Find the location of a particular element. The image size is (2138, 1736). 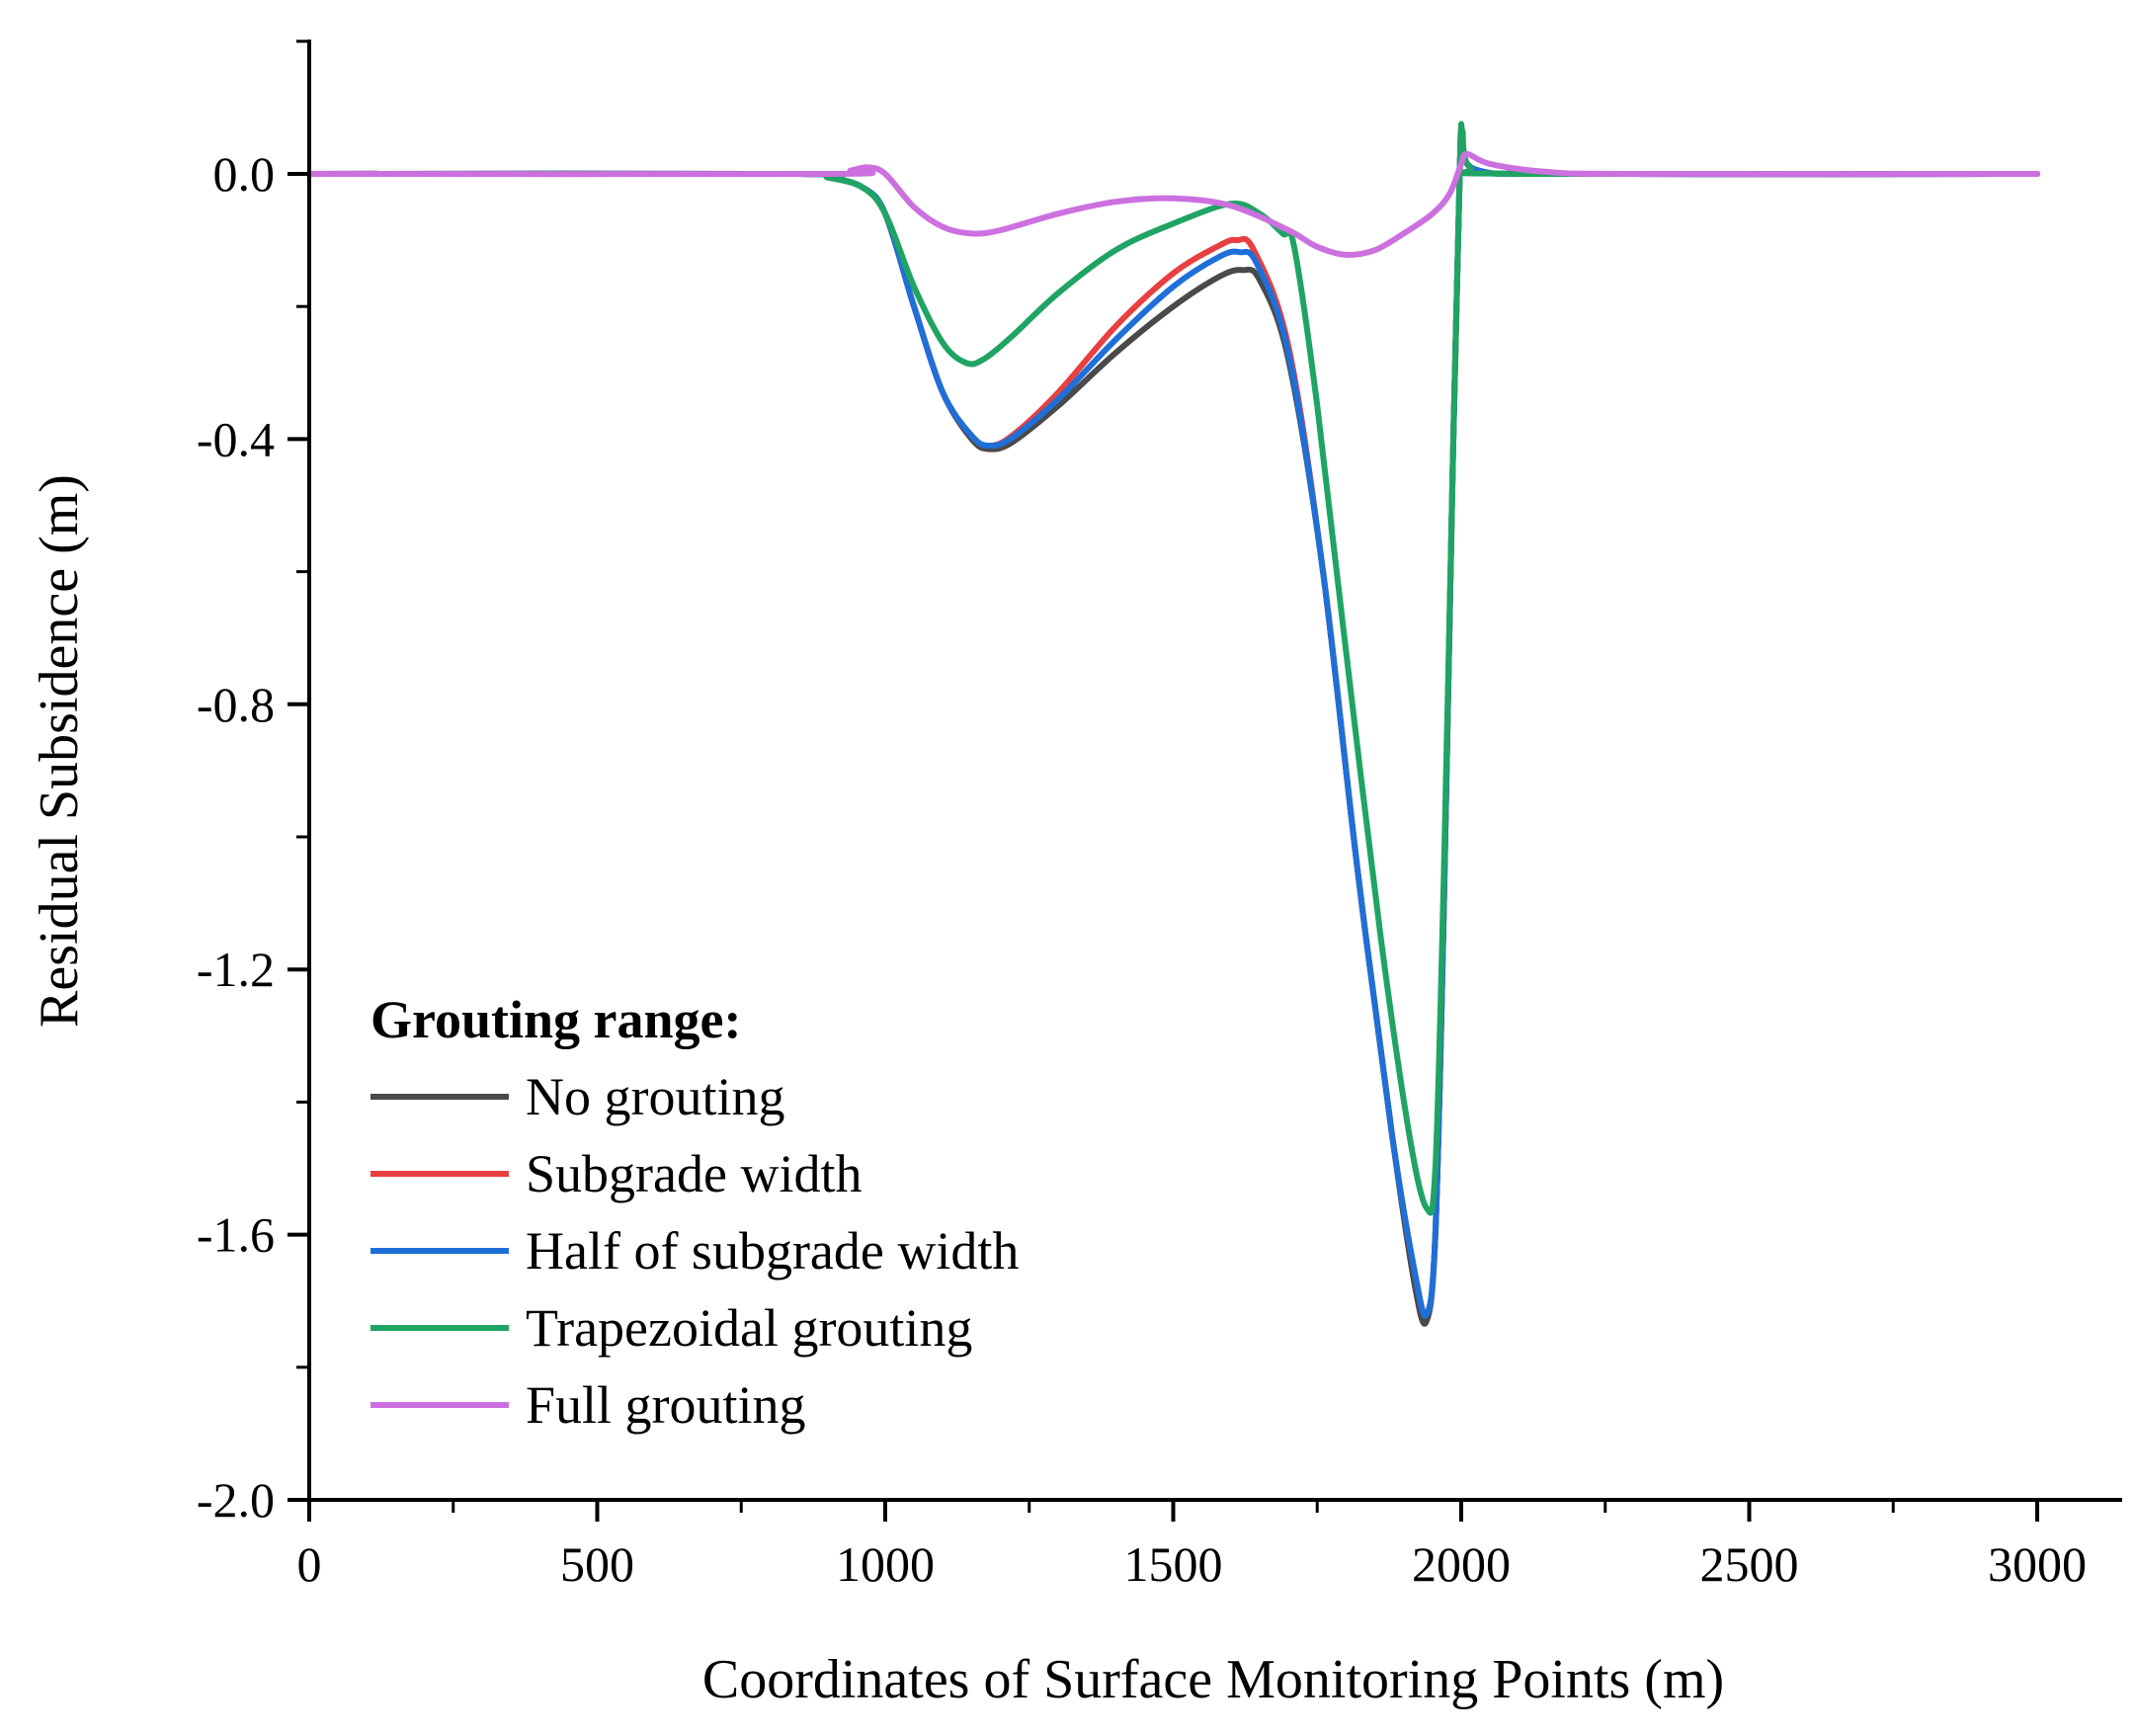

y-tick-label: 0.0 is located at coordinates (244, 174).